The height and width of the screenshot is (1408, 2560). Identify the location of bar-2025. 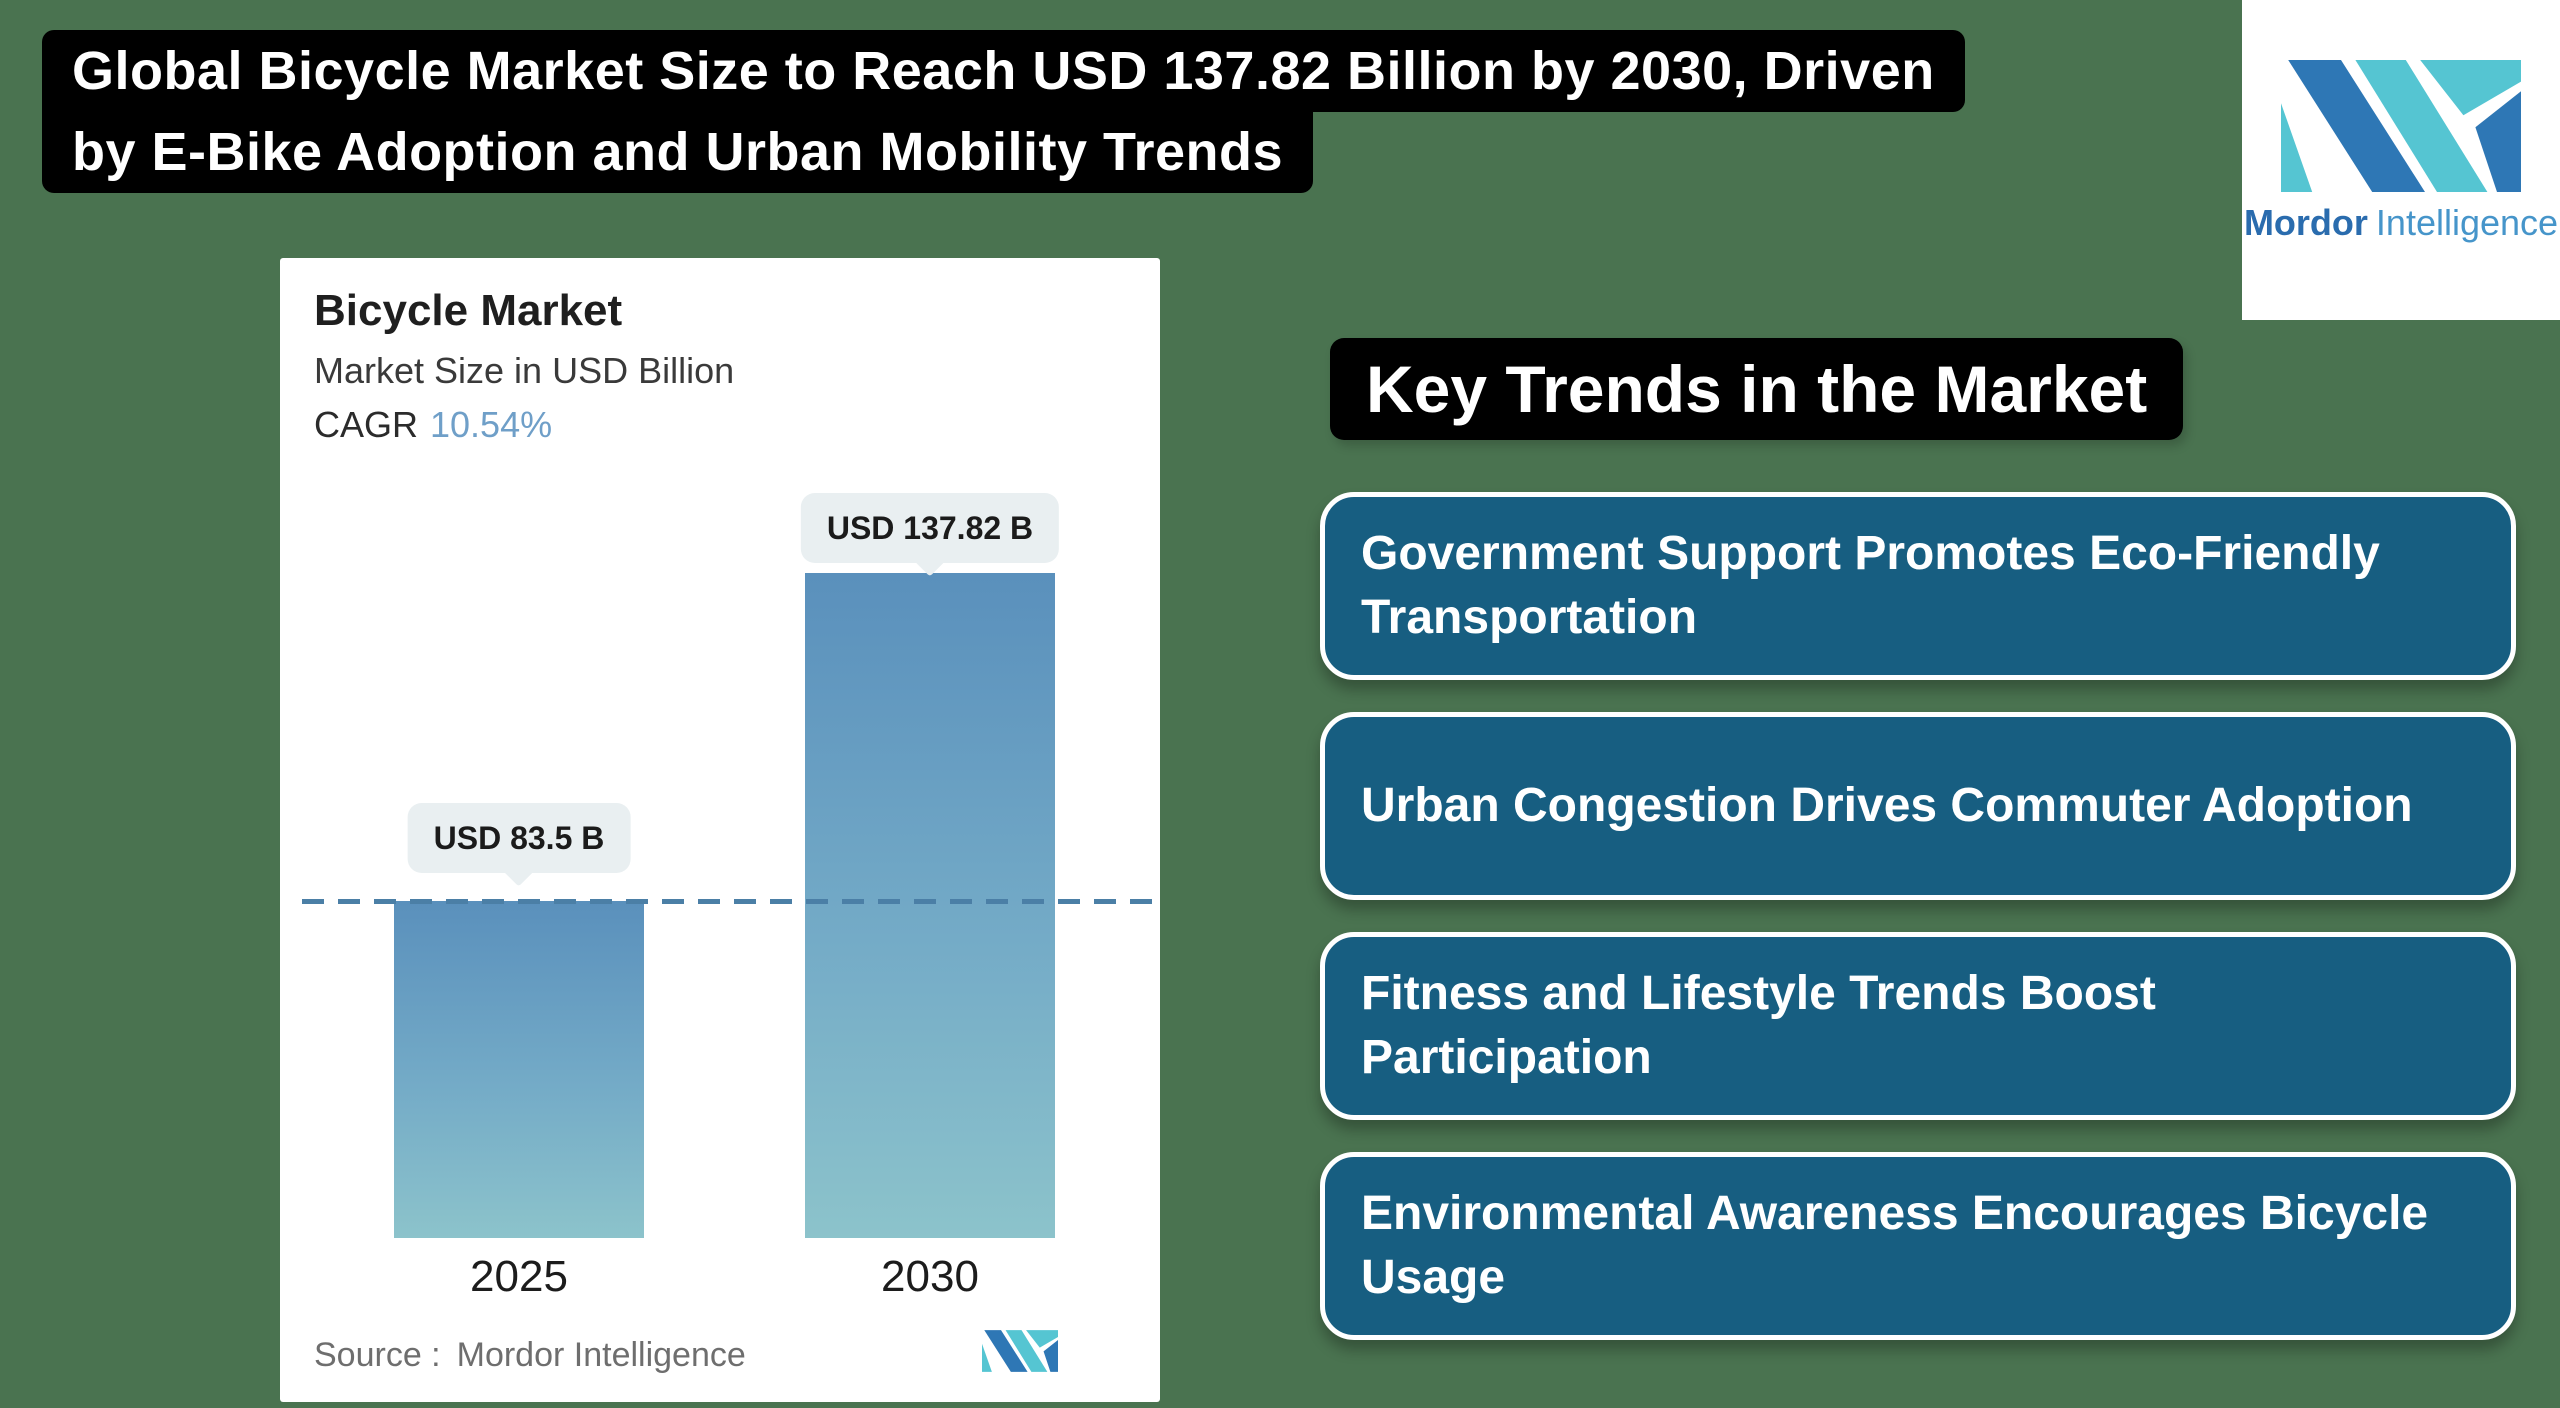
(519, 1069).